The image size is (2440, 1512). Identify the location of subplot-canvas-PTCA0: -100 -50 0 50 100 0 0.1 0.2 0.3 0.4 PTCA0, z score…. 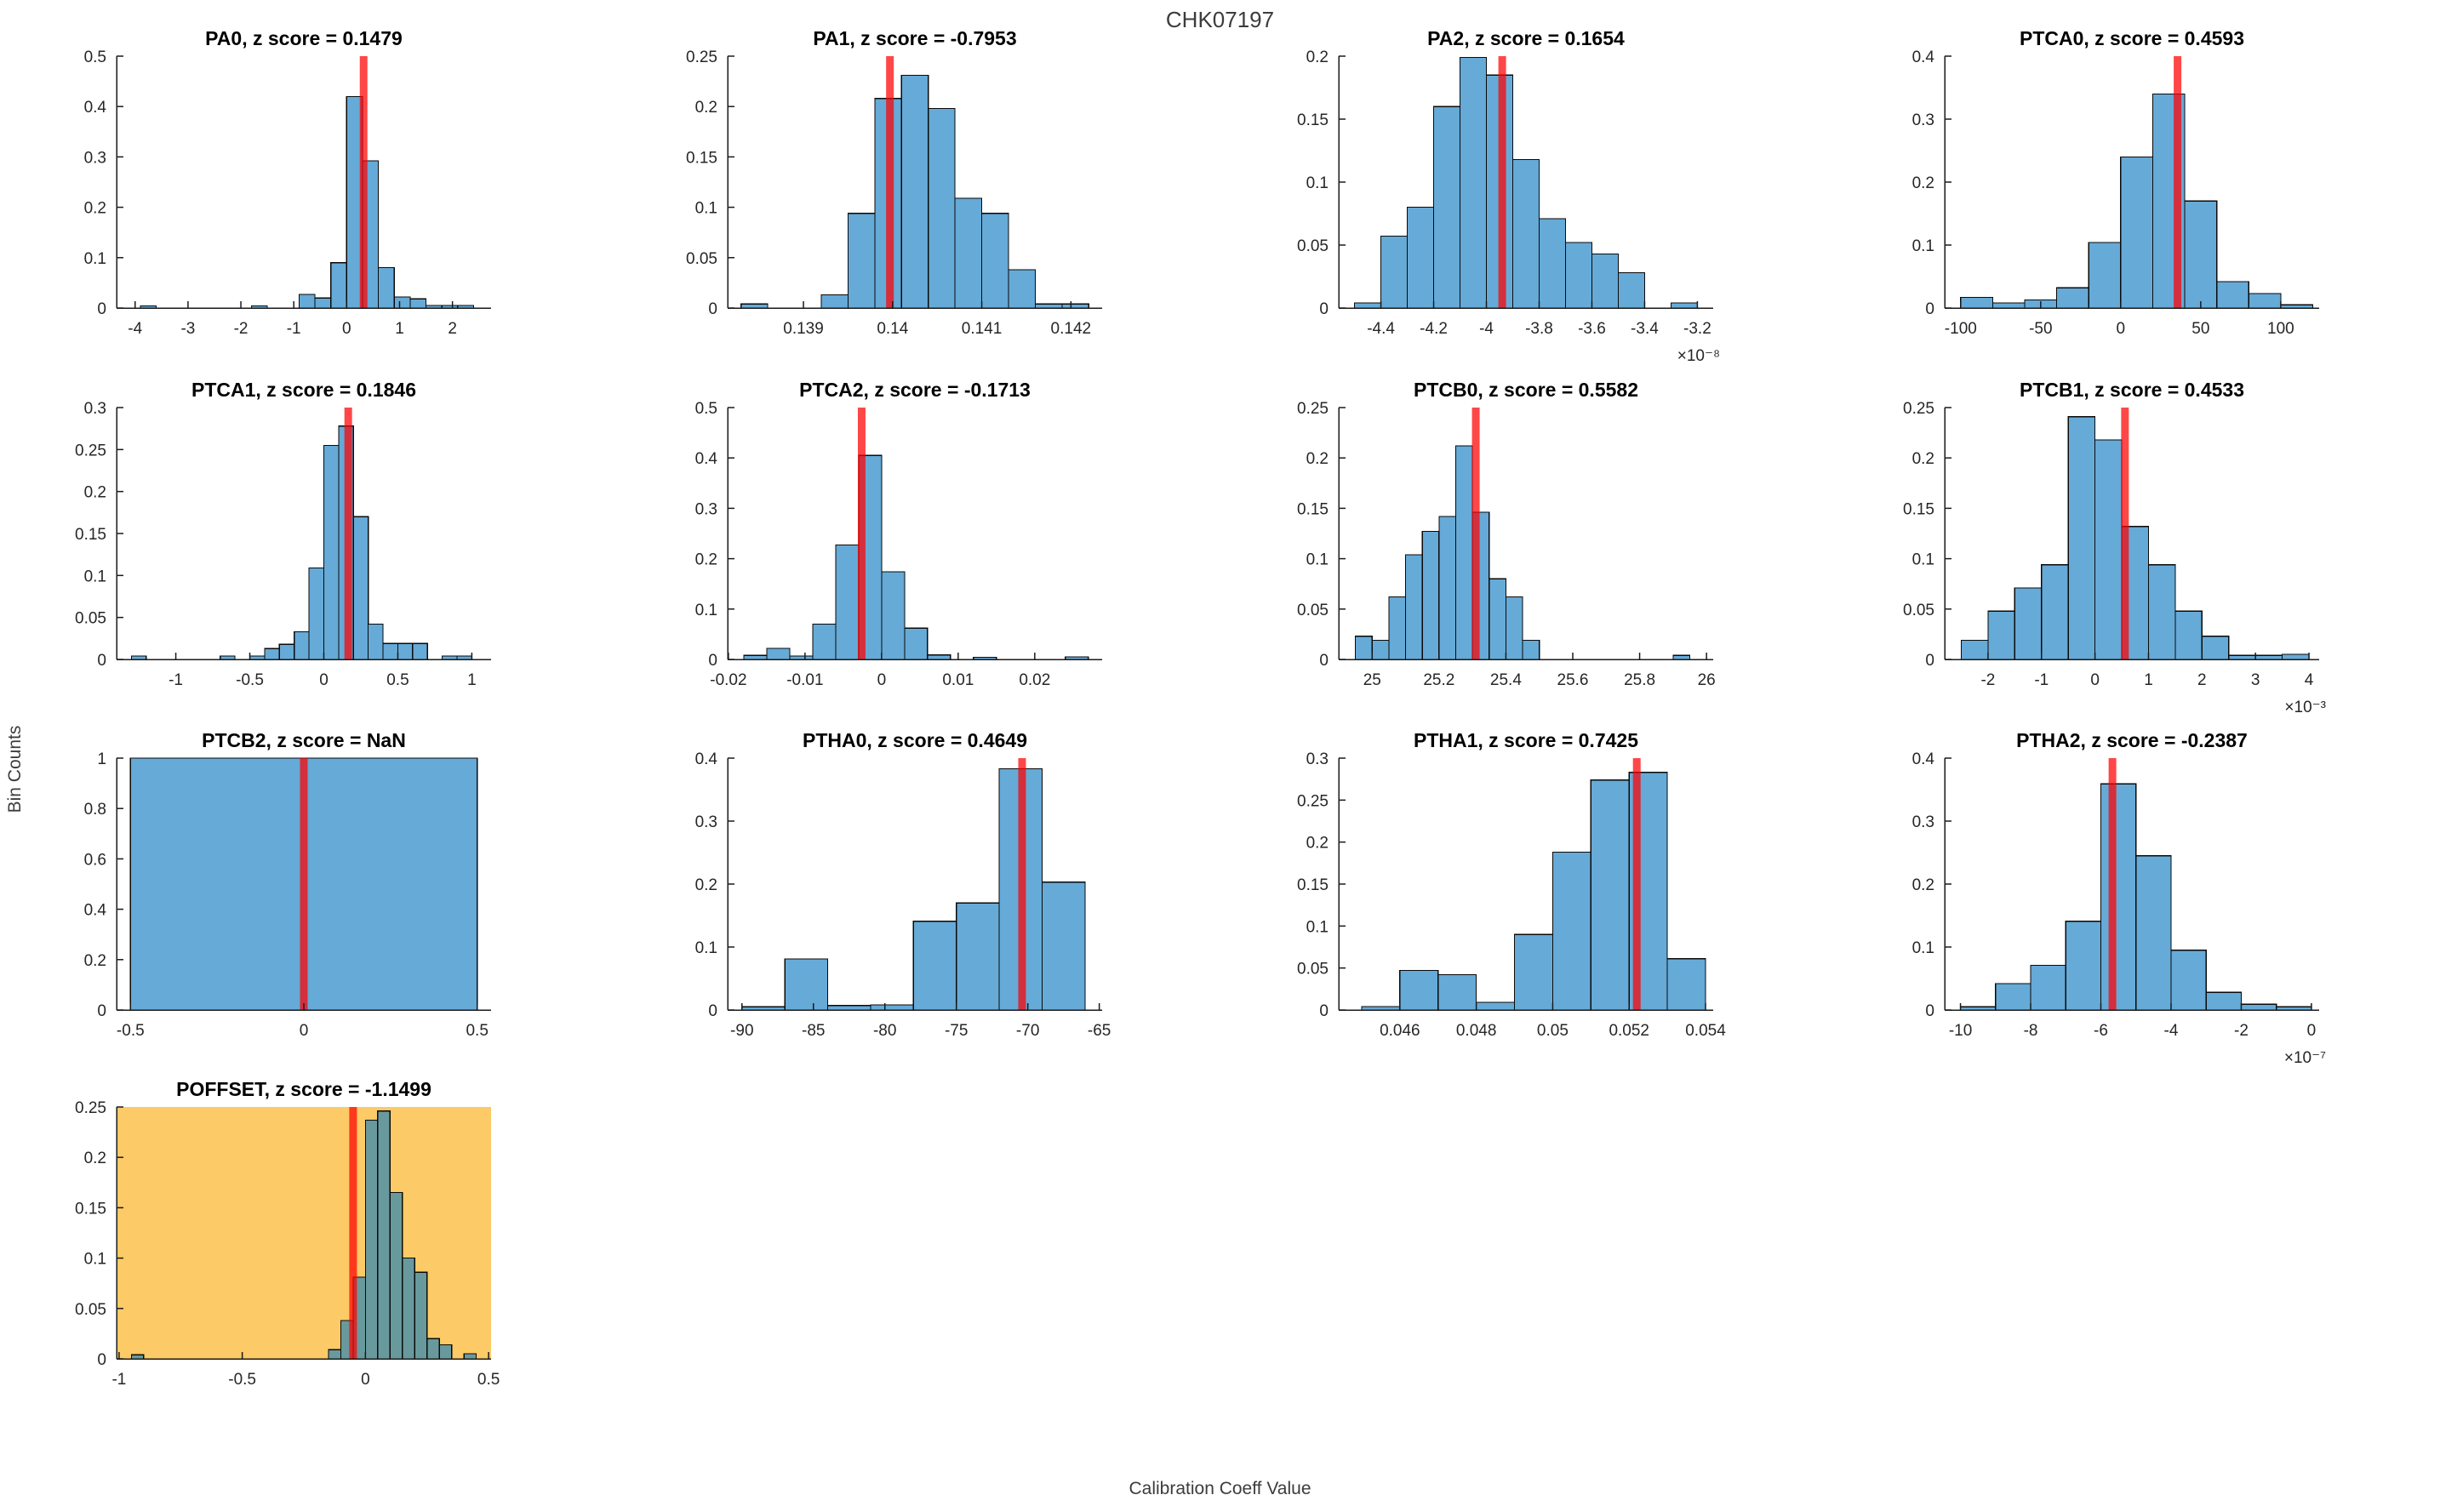
(2115, 182).